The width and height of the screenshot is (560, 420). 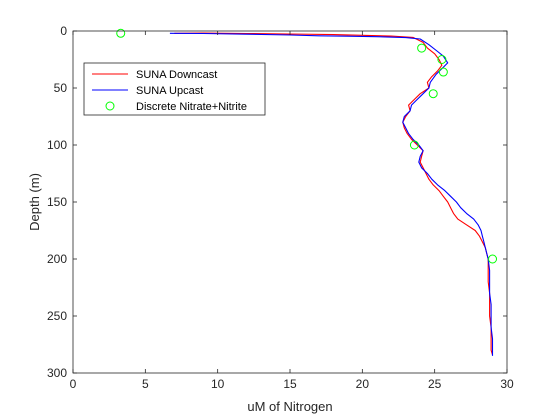 I want to click on x-tick-label: 10, so click(x=218, y=384).